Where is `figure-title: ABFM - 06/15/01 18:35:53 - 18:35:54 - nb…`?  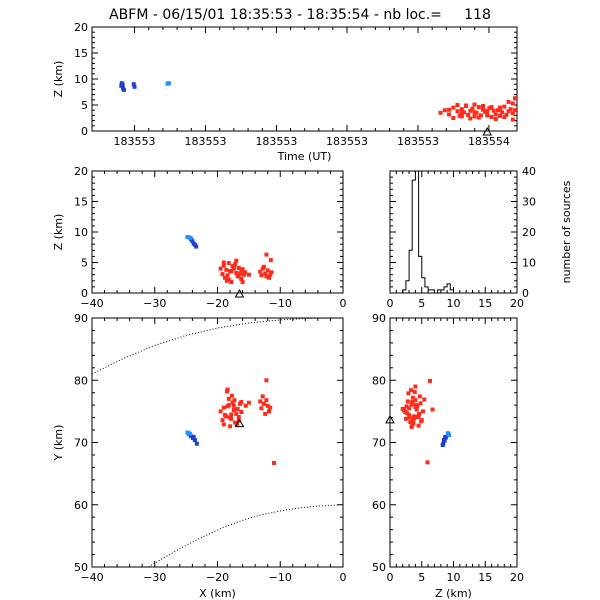 figure-title: ABFM - 06/15/01 18:35:53 - 18:35:54 - nb… is located at coordinates (300, 15).